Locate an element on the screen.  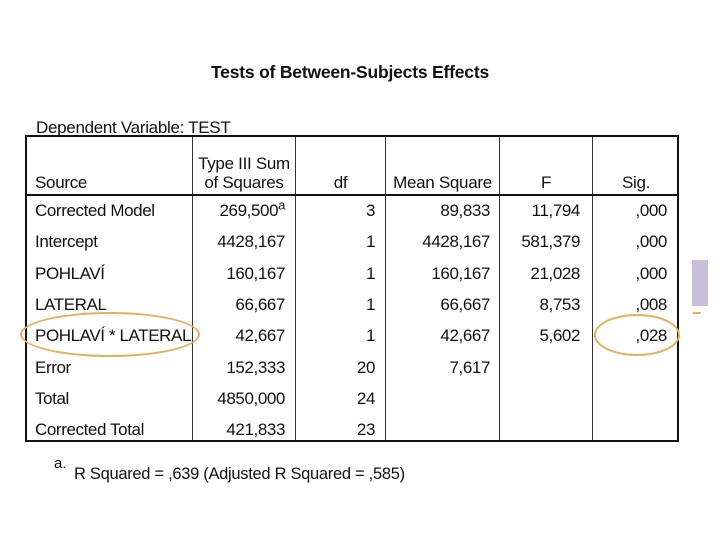
cell-ms: 66,667 is located at coordinates (465, 304).